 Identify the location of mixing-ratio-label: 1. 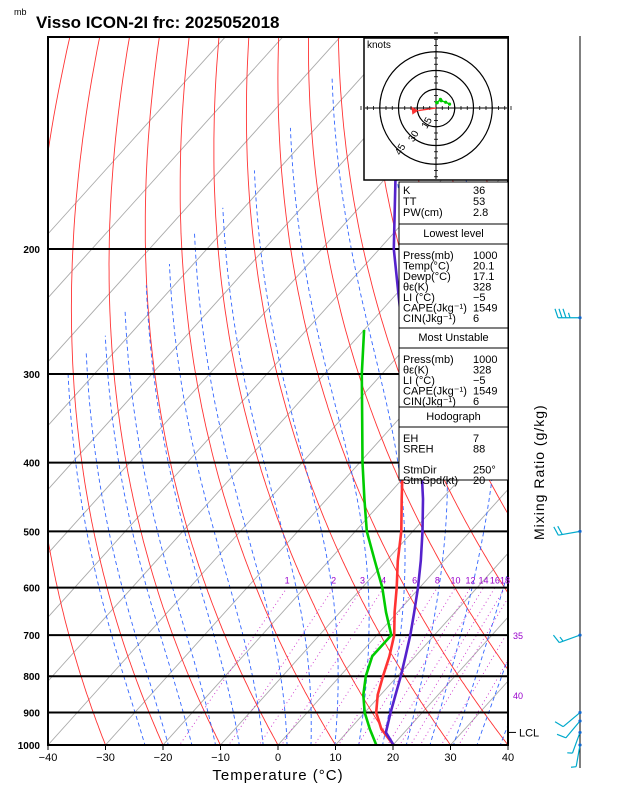
(287, 581).